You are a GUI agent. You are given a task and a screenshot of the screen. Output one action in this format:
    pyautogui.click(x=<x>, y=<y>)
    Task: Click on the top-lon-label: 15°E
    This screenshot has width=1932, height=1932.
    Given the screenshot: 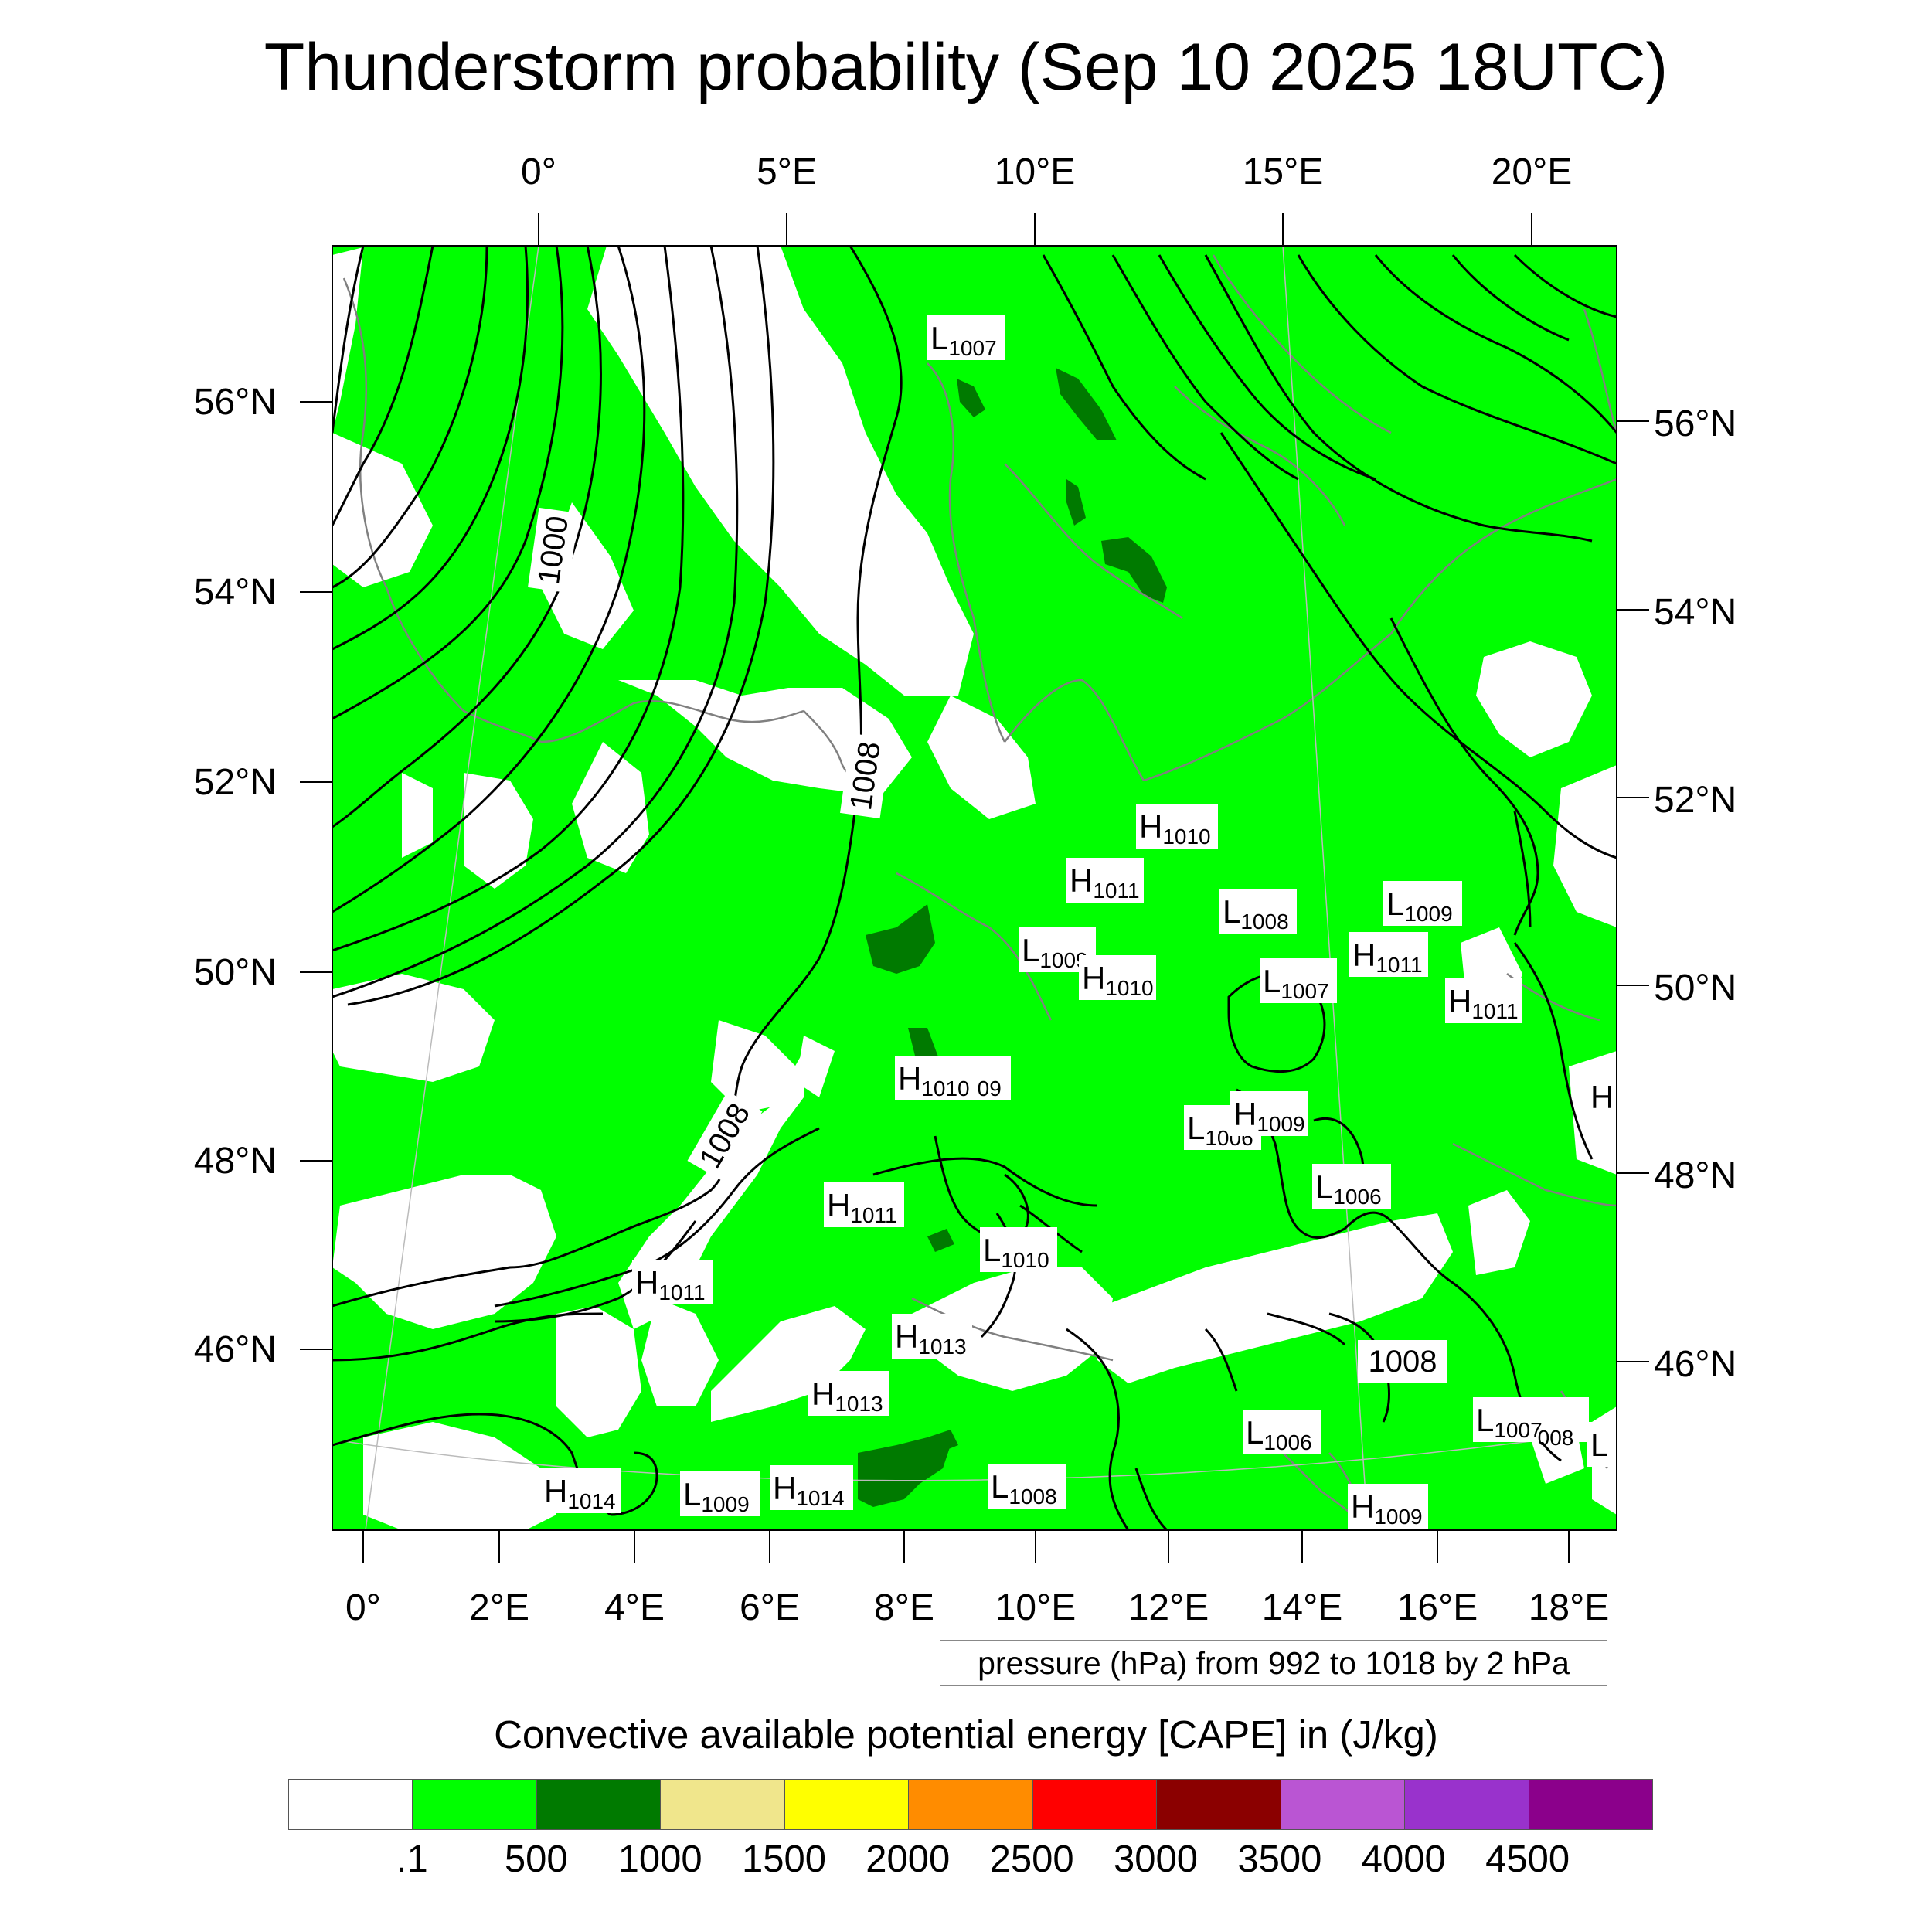 What is the action you would take?
    pyautogui.click(x=1284, y=171)
    